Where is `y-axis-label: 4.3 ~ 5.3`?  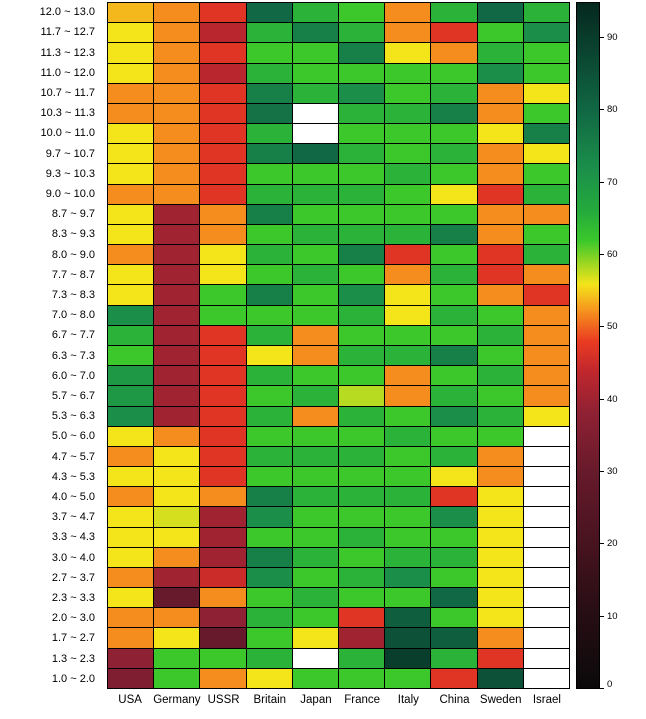 y-axis-label: 4.3 ~ 5.3 is located at coordinates (73, 476).